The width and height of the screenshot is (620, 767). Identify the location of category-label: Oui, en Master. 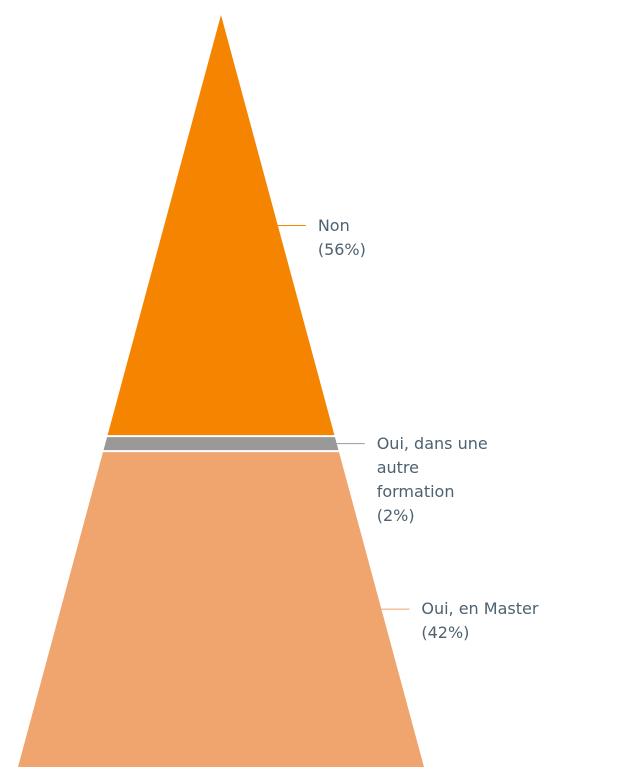
(480, 609).